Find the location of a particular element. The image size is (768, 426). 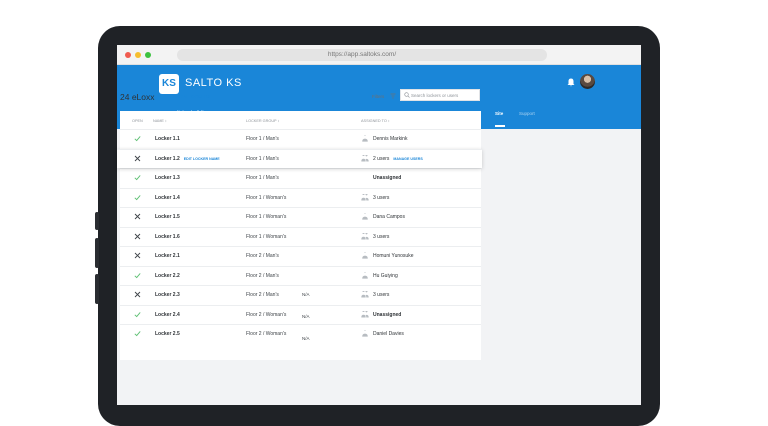

salto-logo: KS is located at coordinates (169, 84).